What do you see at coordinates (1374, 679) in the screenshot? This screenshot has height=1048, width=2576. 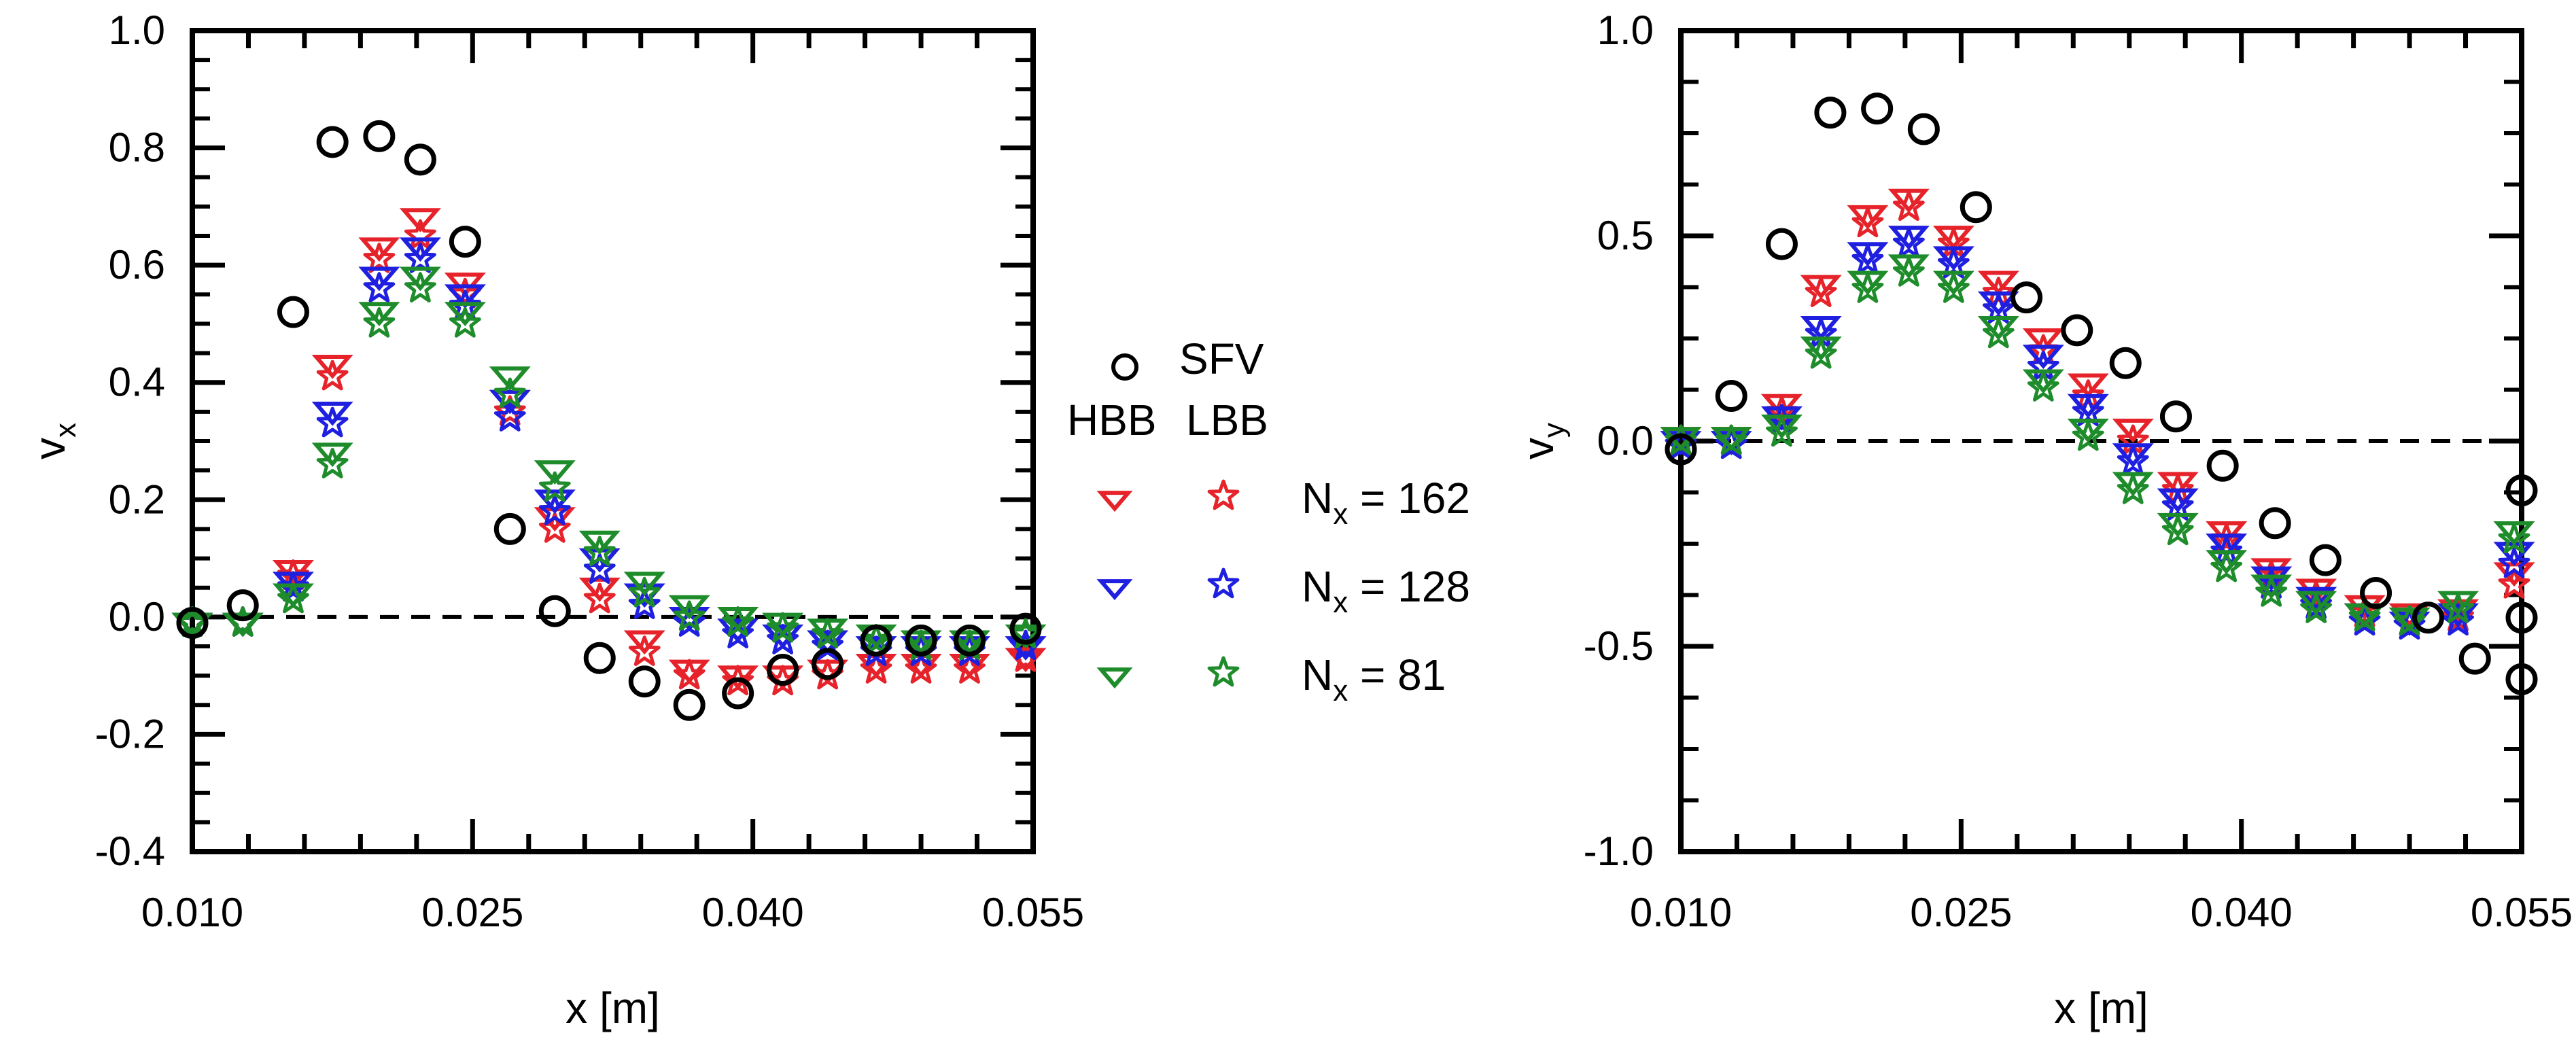 I see `legend-n81-label: Nx = 81` at bounding box center [1374, 679].